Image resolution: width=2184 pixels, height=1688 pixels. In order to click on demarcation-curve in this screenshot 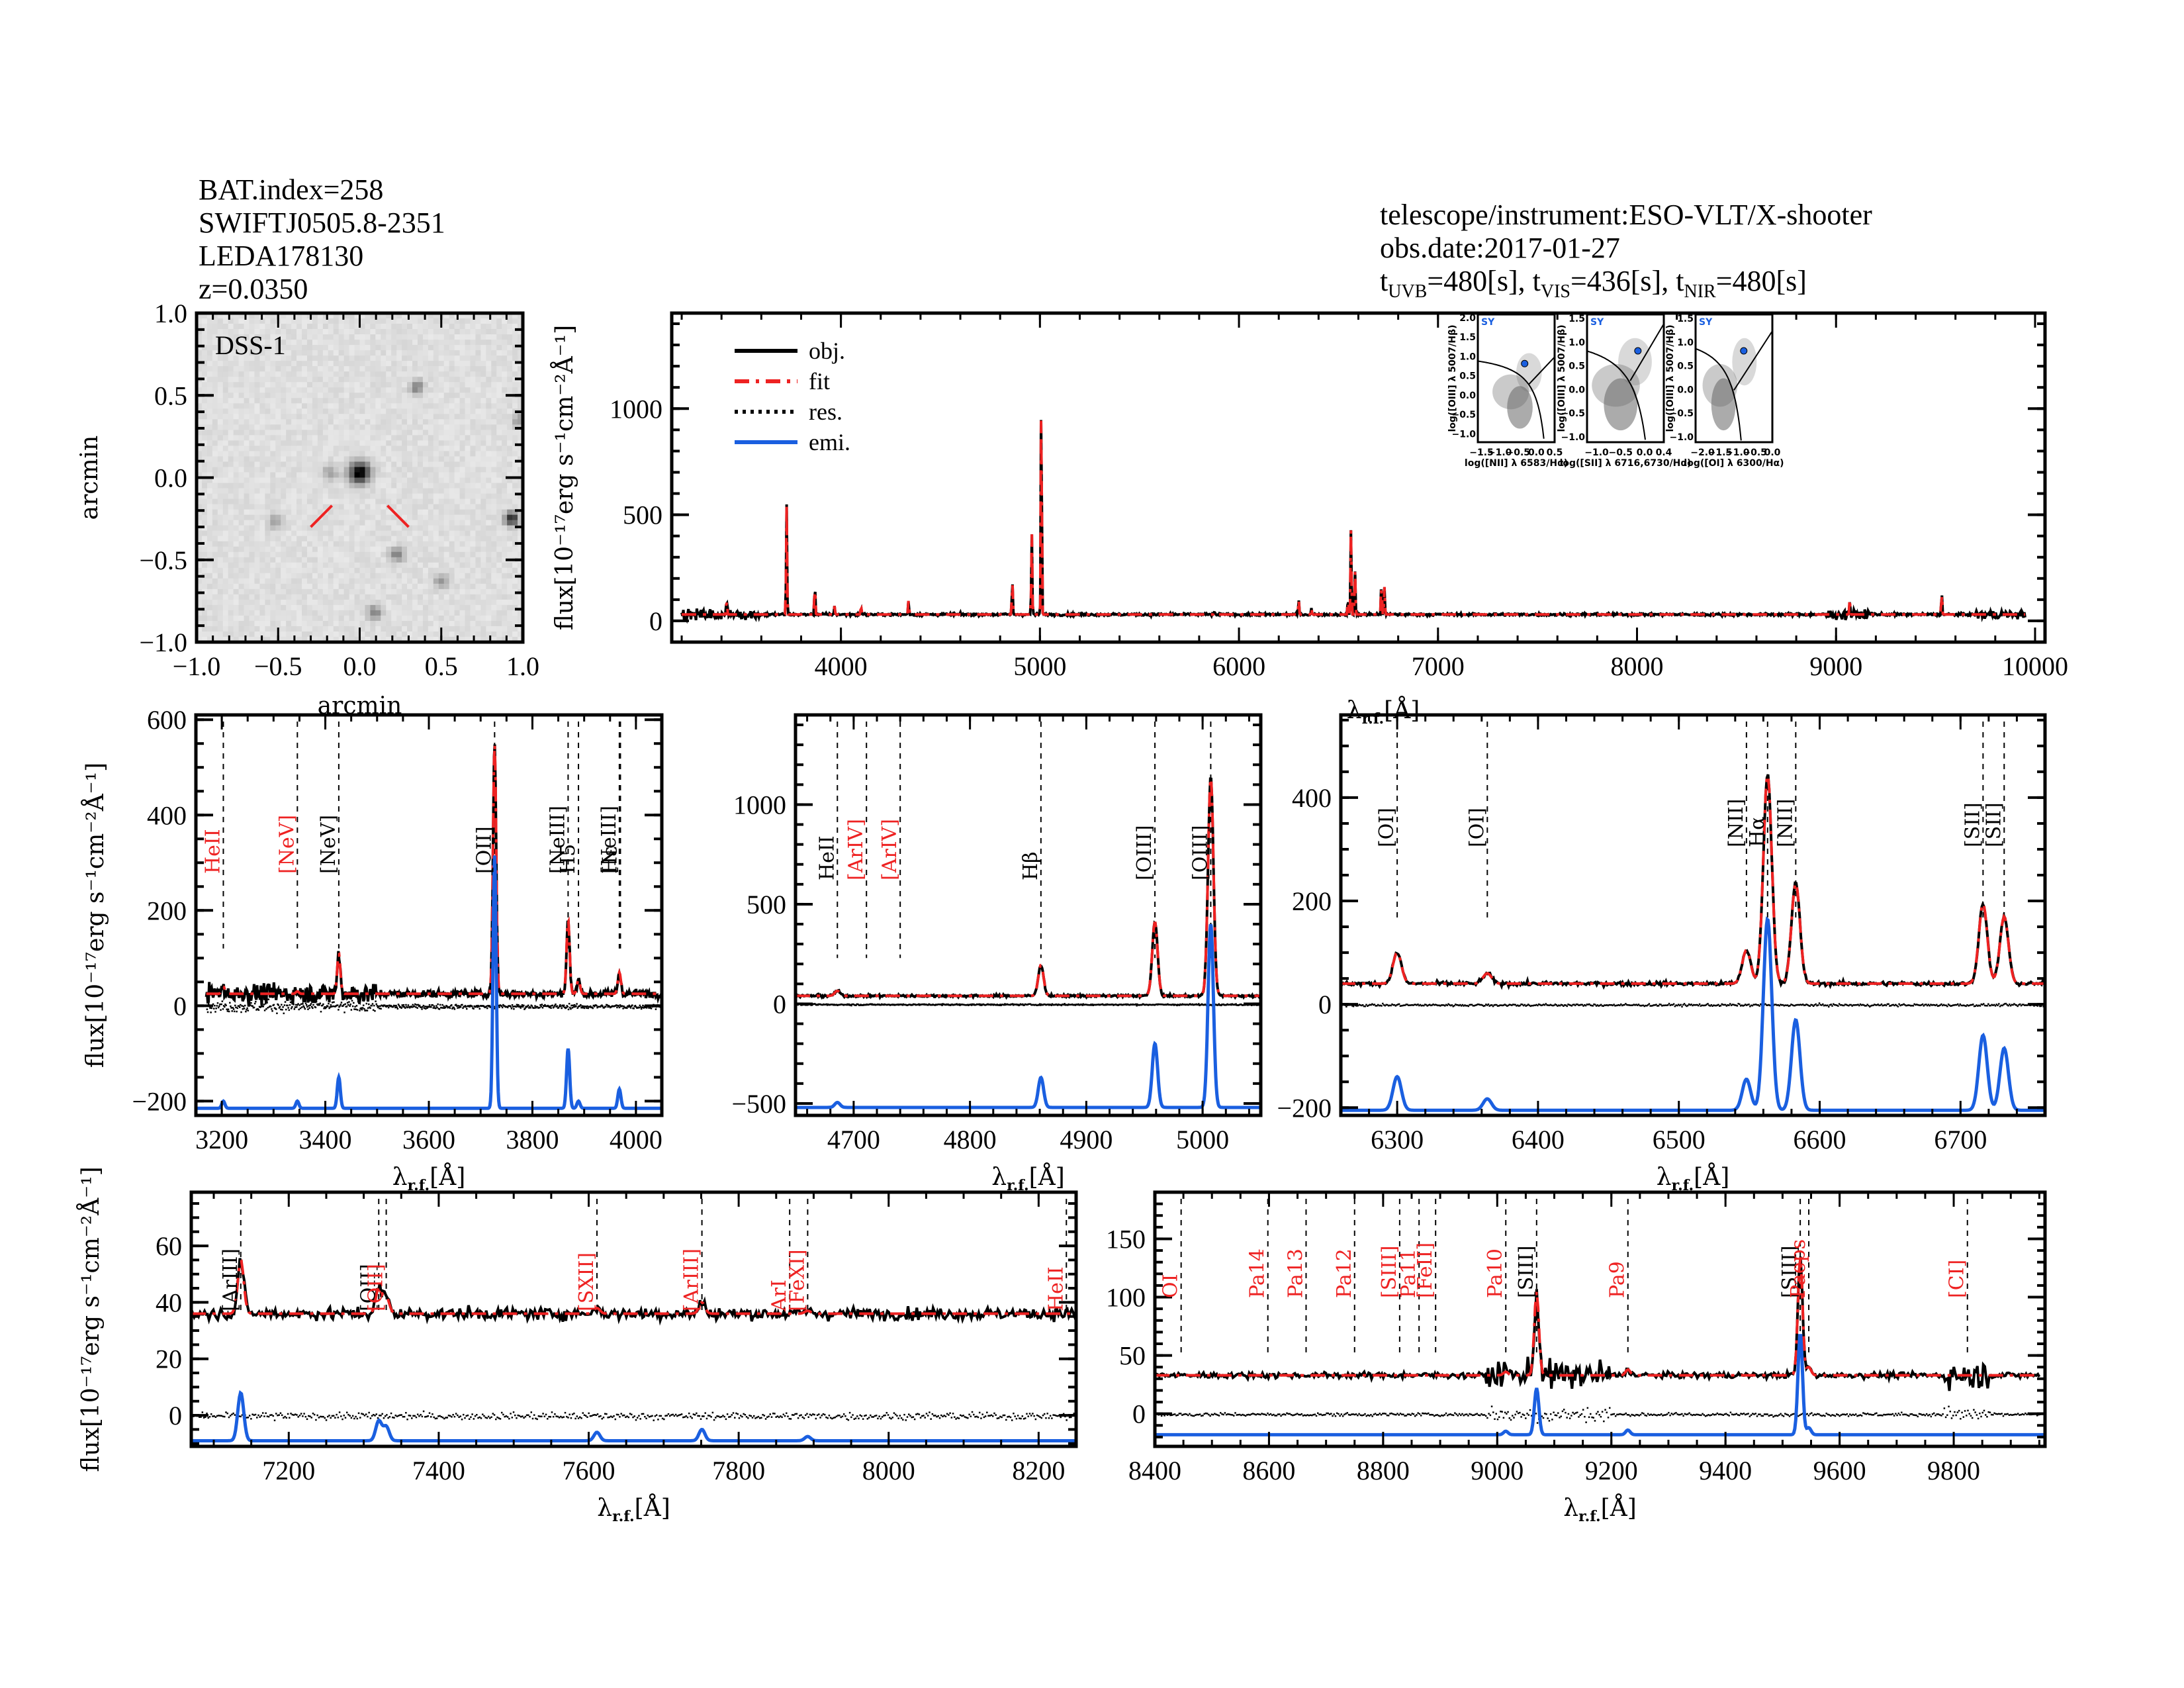, I will do `click(1511, 399)`.